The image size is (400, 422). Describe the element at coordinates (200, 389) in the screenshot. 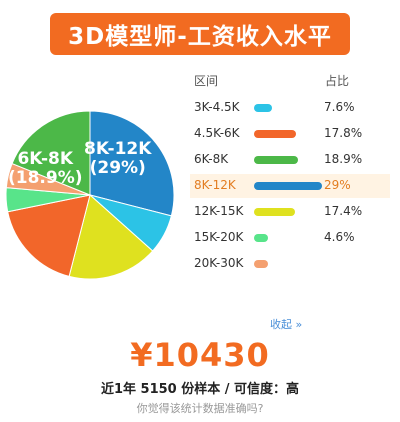

I see `sample-meta: 近1年 5150 份样本 / 可信度：高` at that location.